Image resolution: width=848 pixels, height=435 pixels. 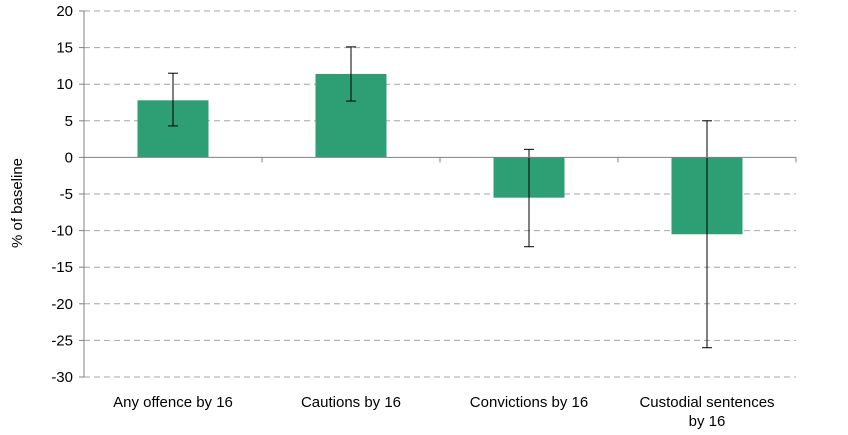 I want to click on y-tick-label: -25, so click(x=62, y=340).